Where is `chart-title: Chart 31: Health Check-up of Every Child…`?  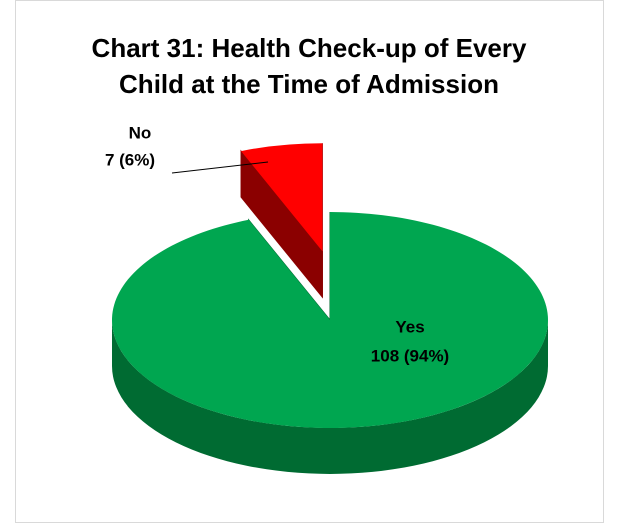
chart-title: Chart 31: Health Check-up of Every Child… is located at coordinates (309, 66).